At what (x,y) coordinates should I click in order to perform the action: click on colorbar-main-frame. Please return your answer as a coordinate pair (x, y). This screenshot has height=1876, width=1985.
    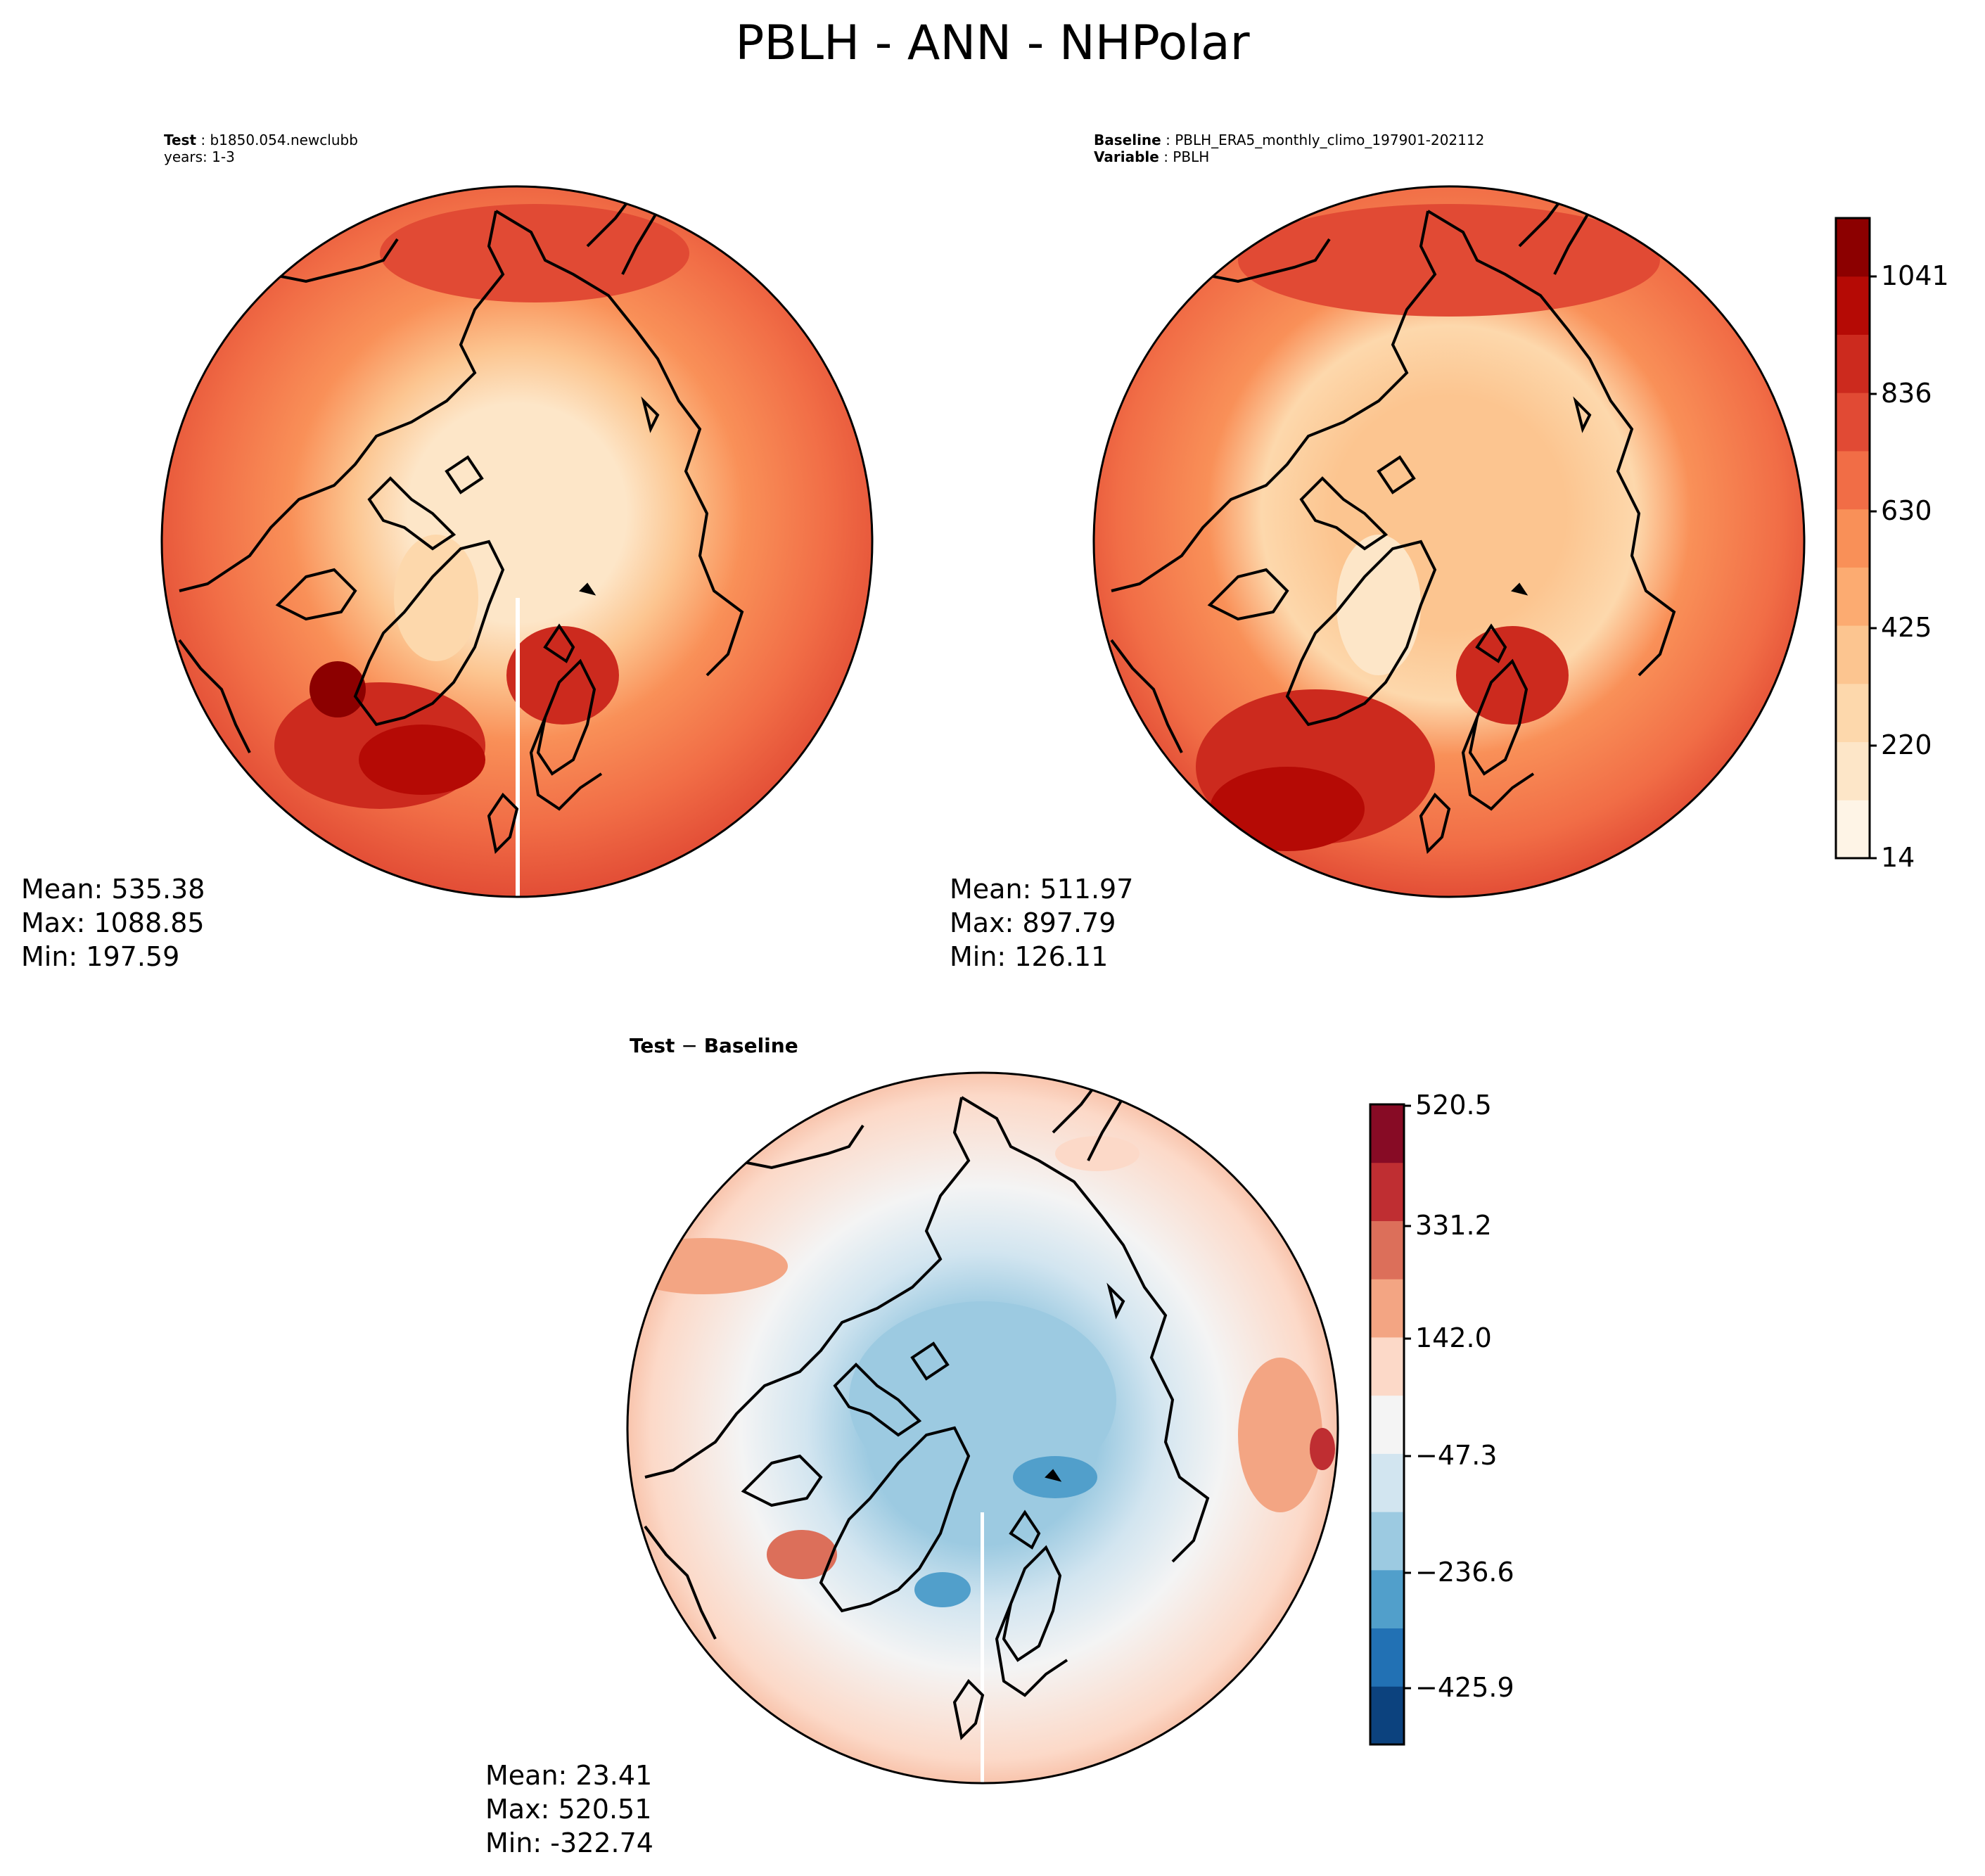
    Looking at the image, I should click on (1853, 538).